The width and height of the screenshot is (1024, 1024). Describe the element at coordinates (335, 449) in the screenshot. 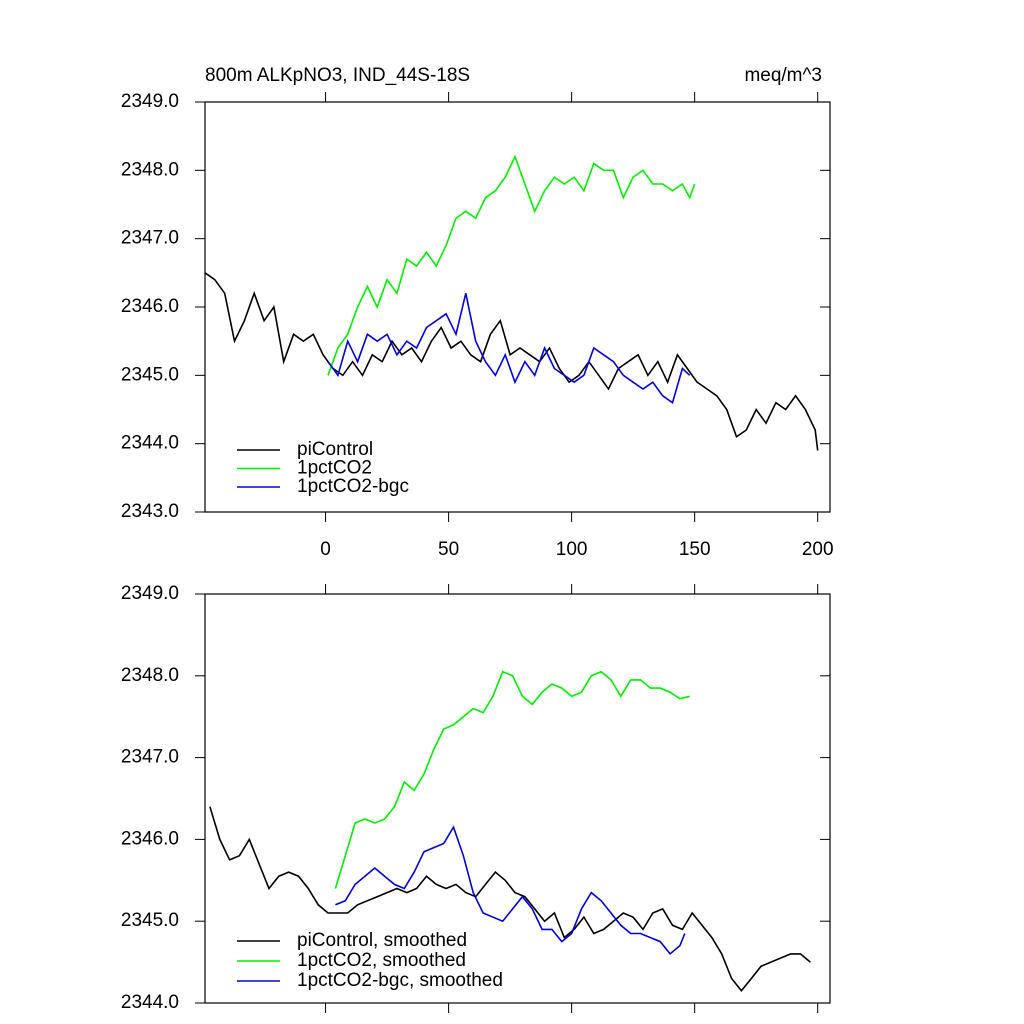

I see `legend-label: piControl` at that location.